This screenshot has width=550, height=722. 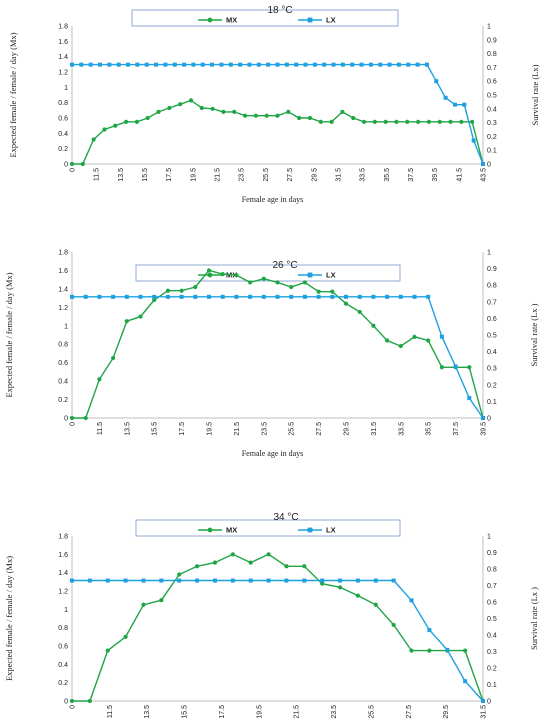 What do you see at coordinates (292, 429) in the screenshot?
I see `x-tick-label: 25.5` at bounding box center [292, 429].